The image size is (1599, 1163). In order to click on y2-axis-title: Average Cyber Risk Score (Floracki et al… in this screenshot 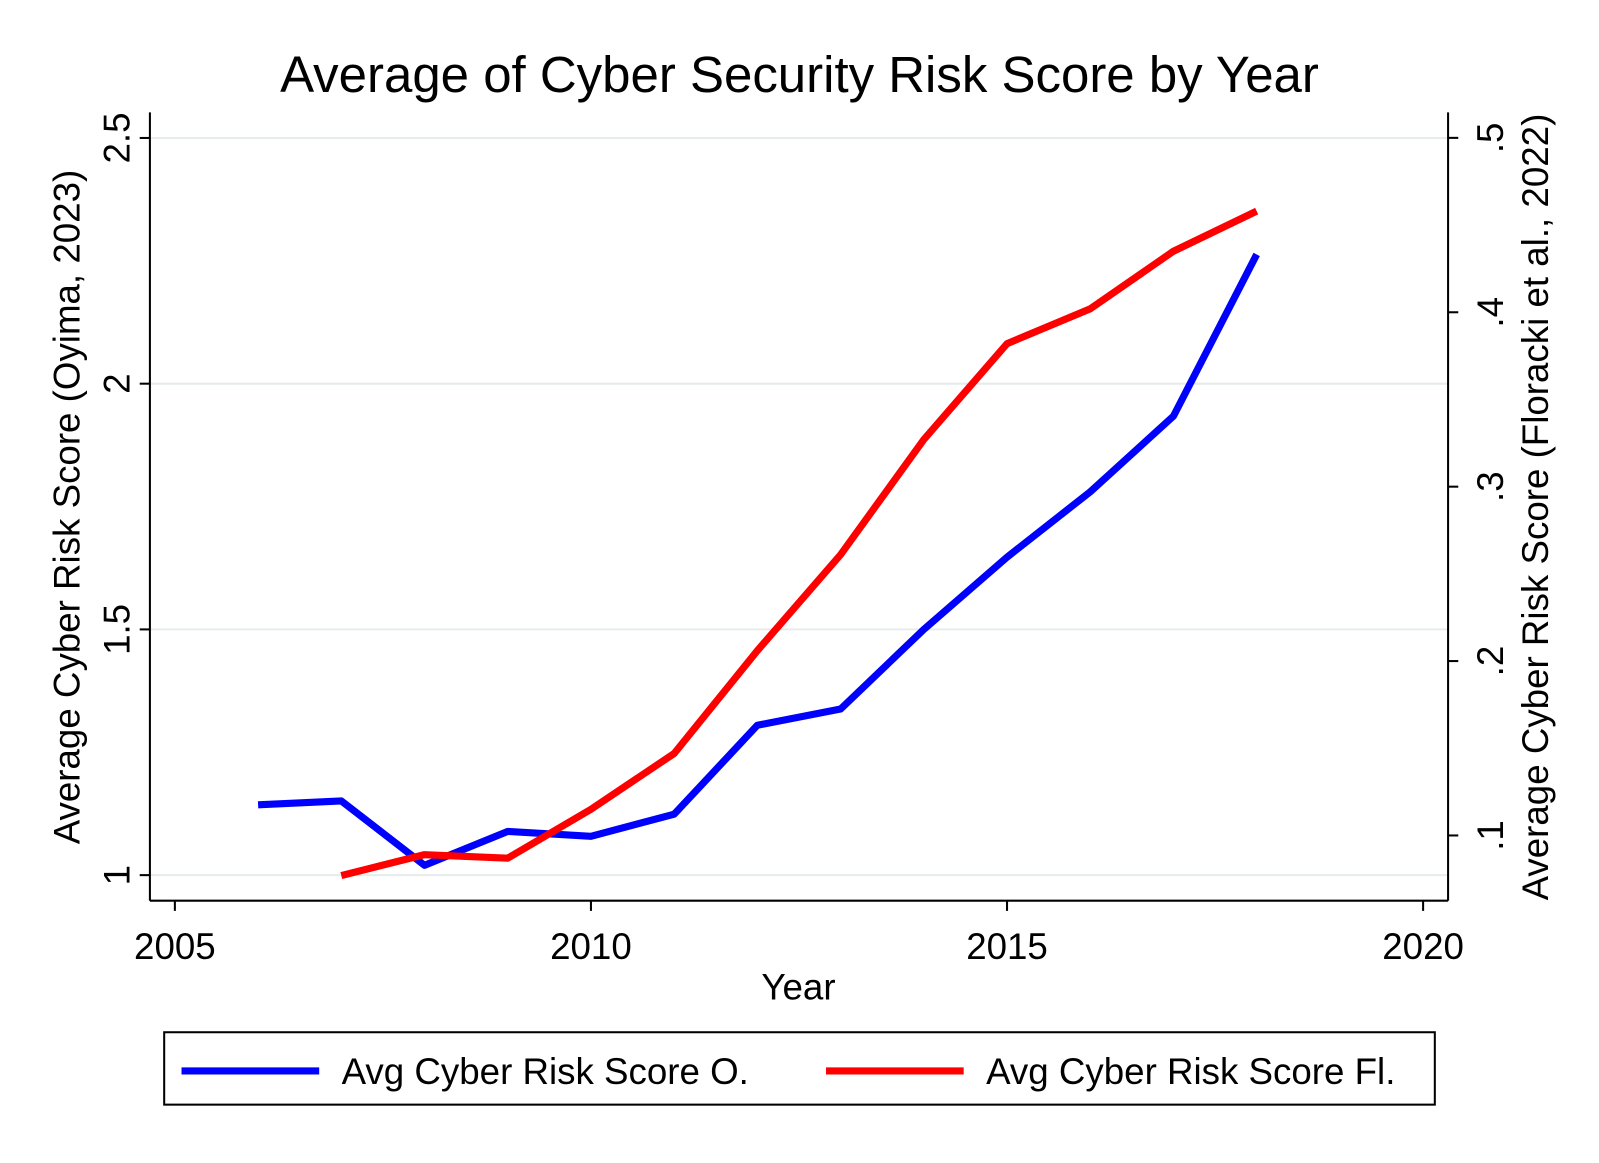, I will do `click(1535, 507)`.